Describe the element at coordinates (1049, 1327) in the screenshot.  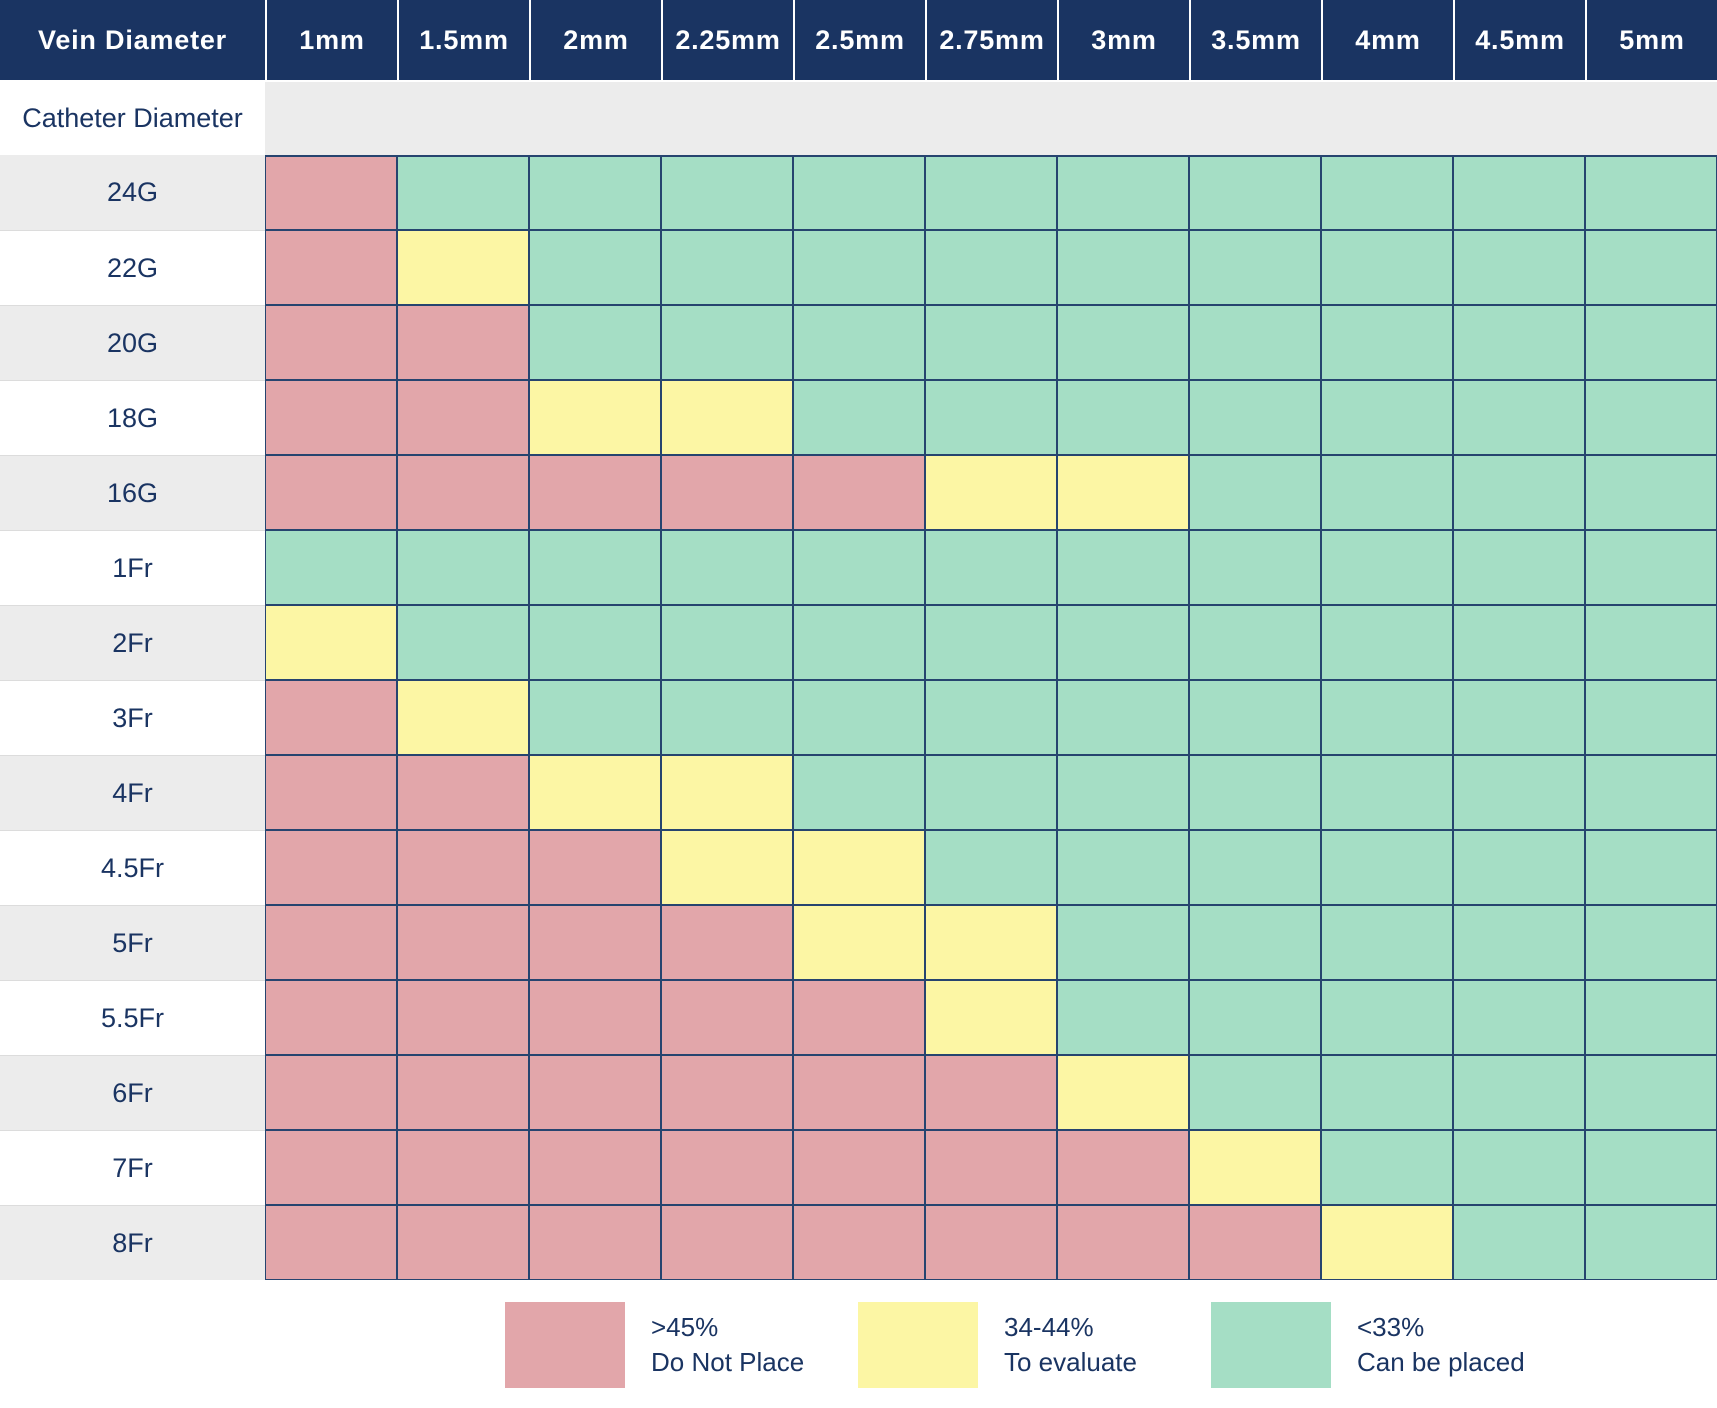
I see `legend-range: 34-44%` at that location.